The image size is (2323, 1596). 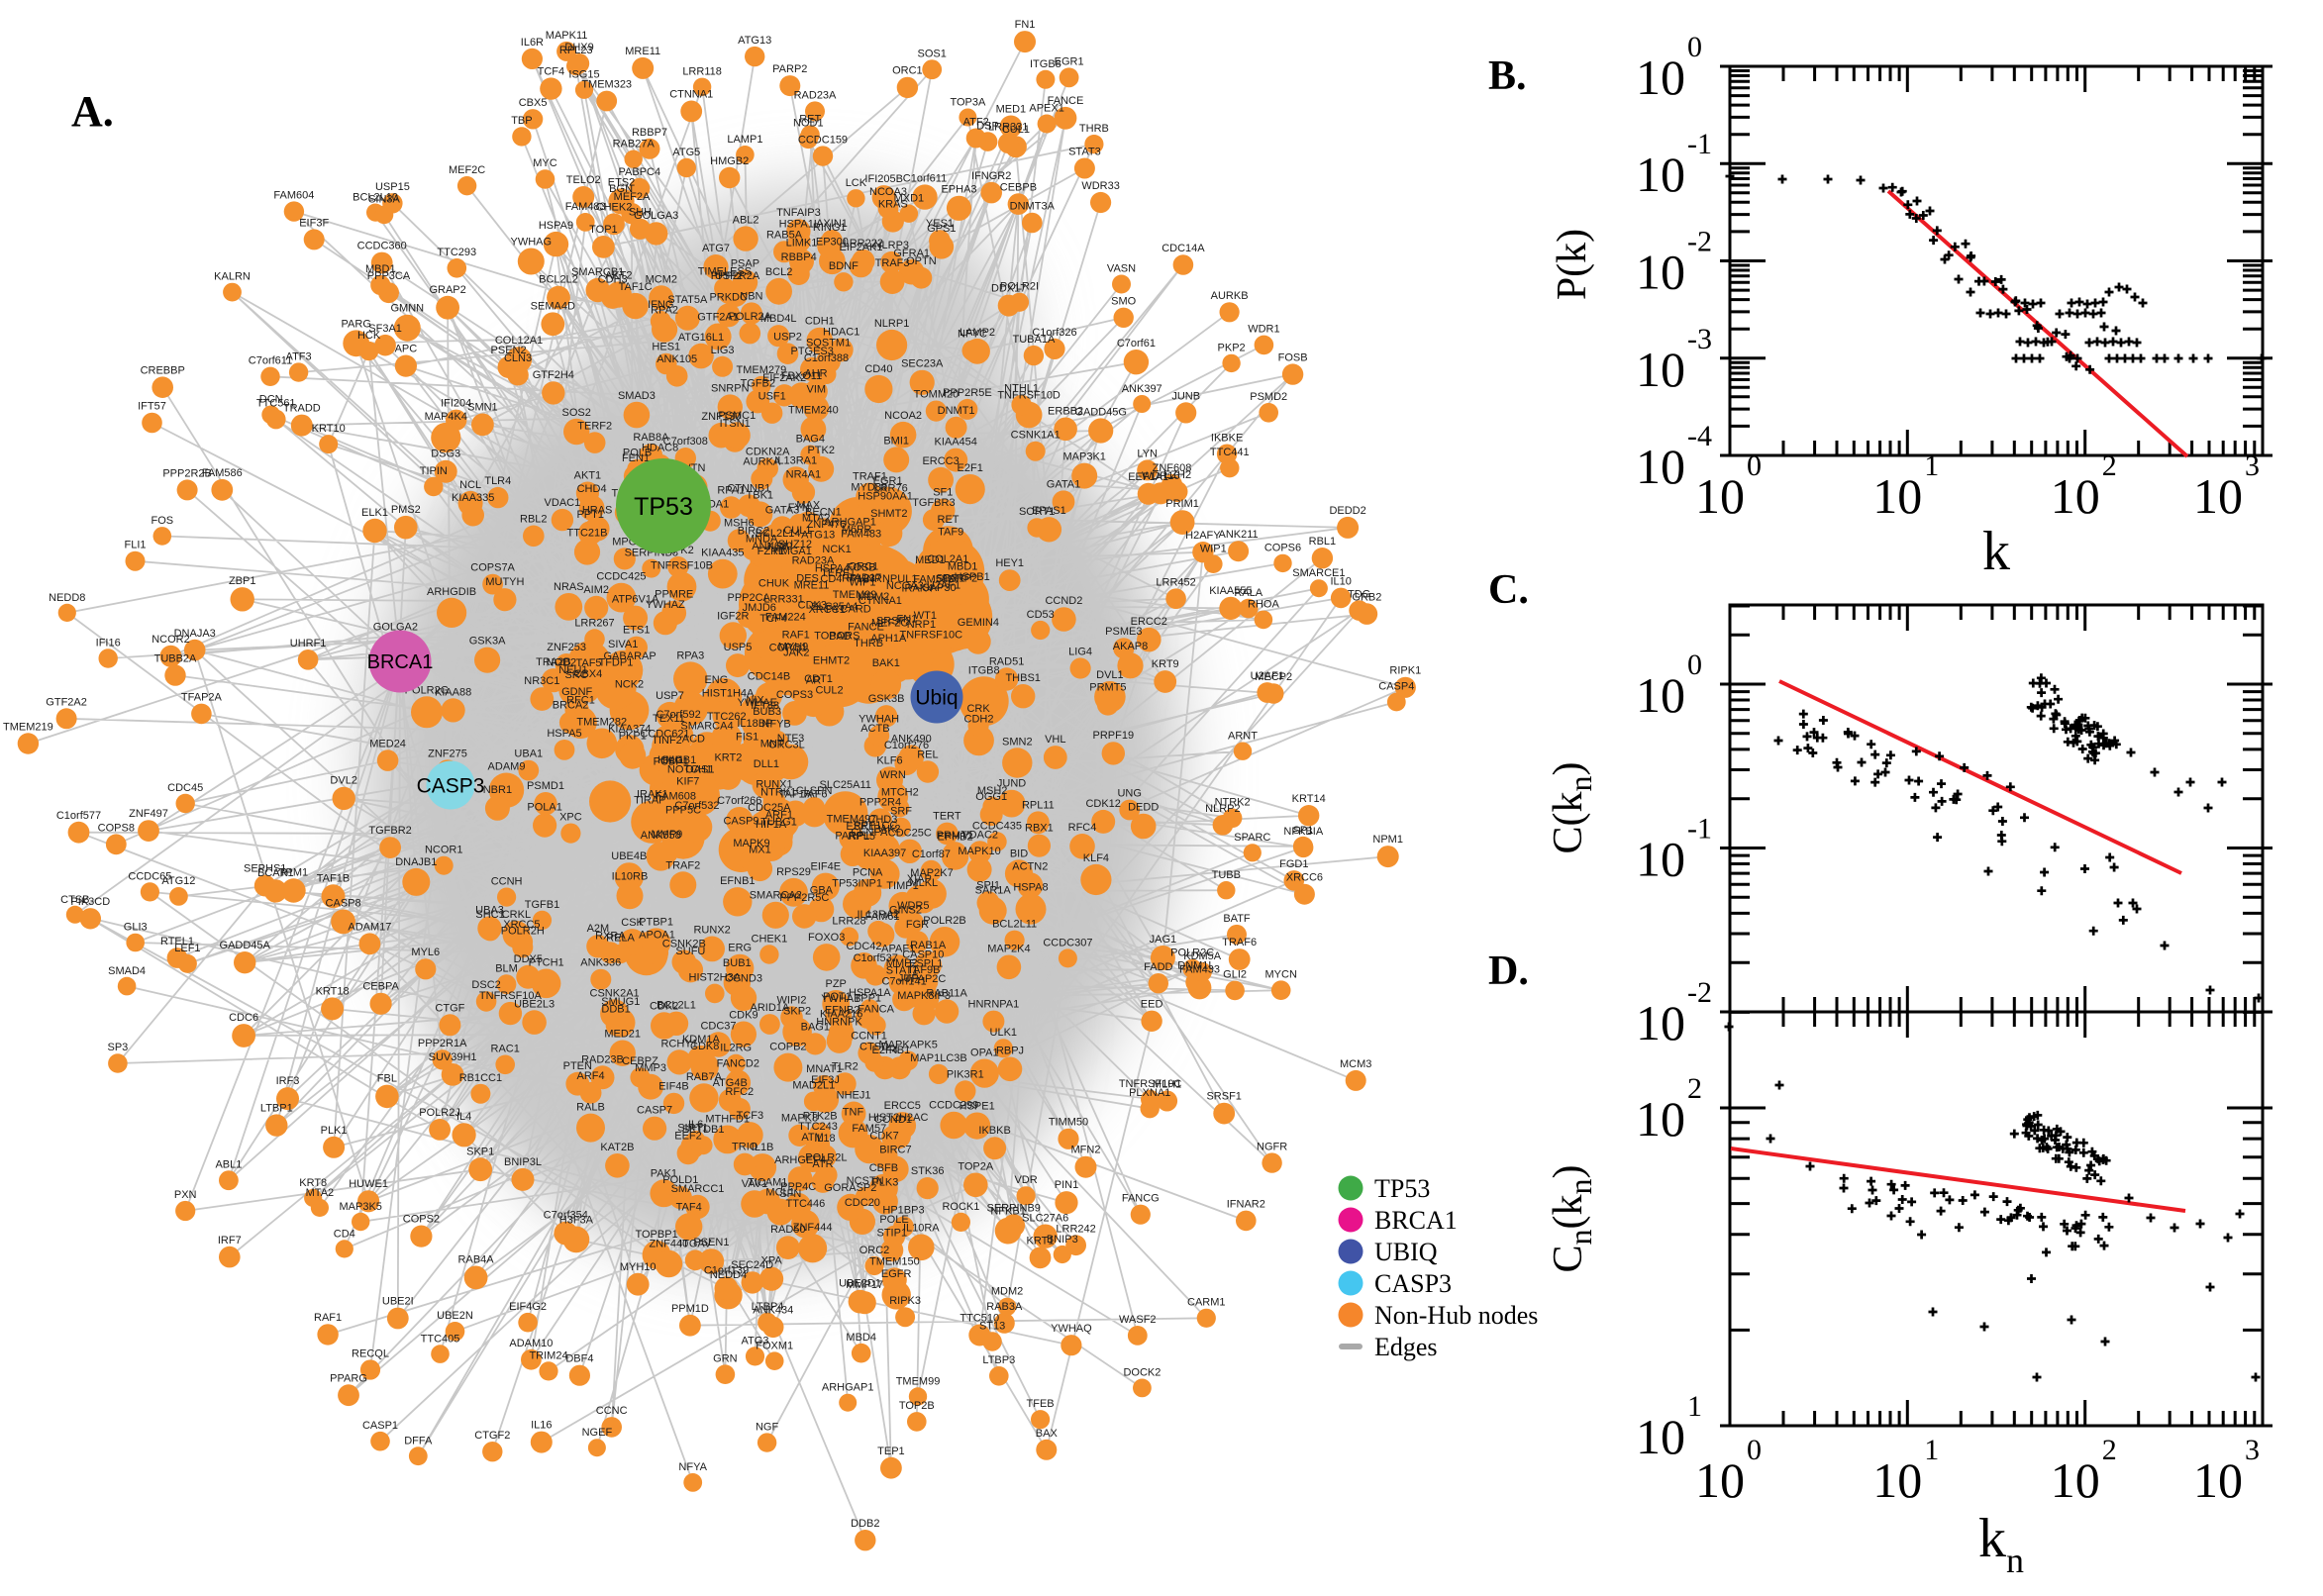 What do you see at coordinates (544, 808) in the screenshot?
I see `svg-text: POLA1` at bounding box center [544, 808].